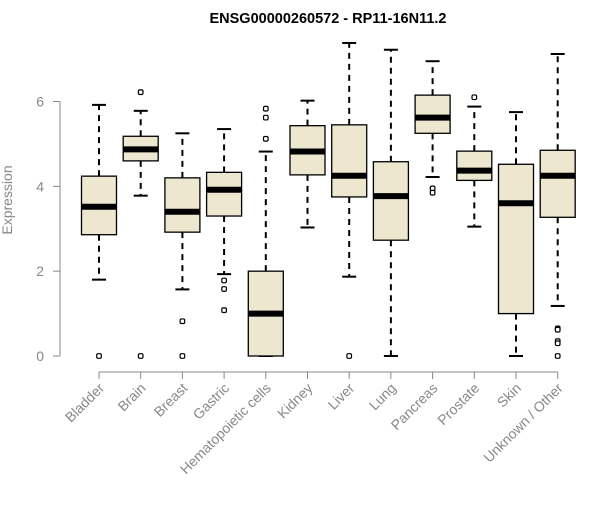  What do you see at coordinates (307, 164) in the screenshot?
I see `box-kidney` at bounding box center [307, 164].